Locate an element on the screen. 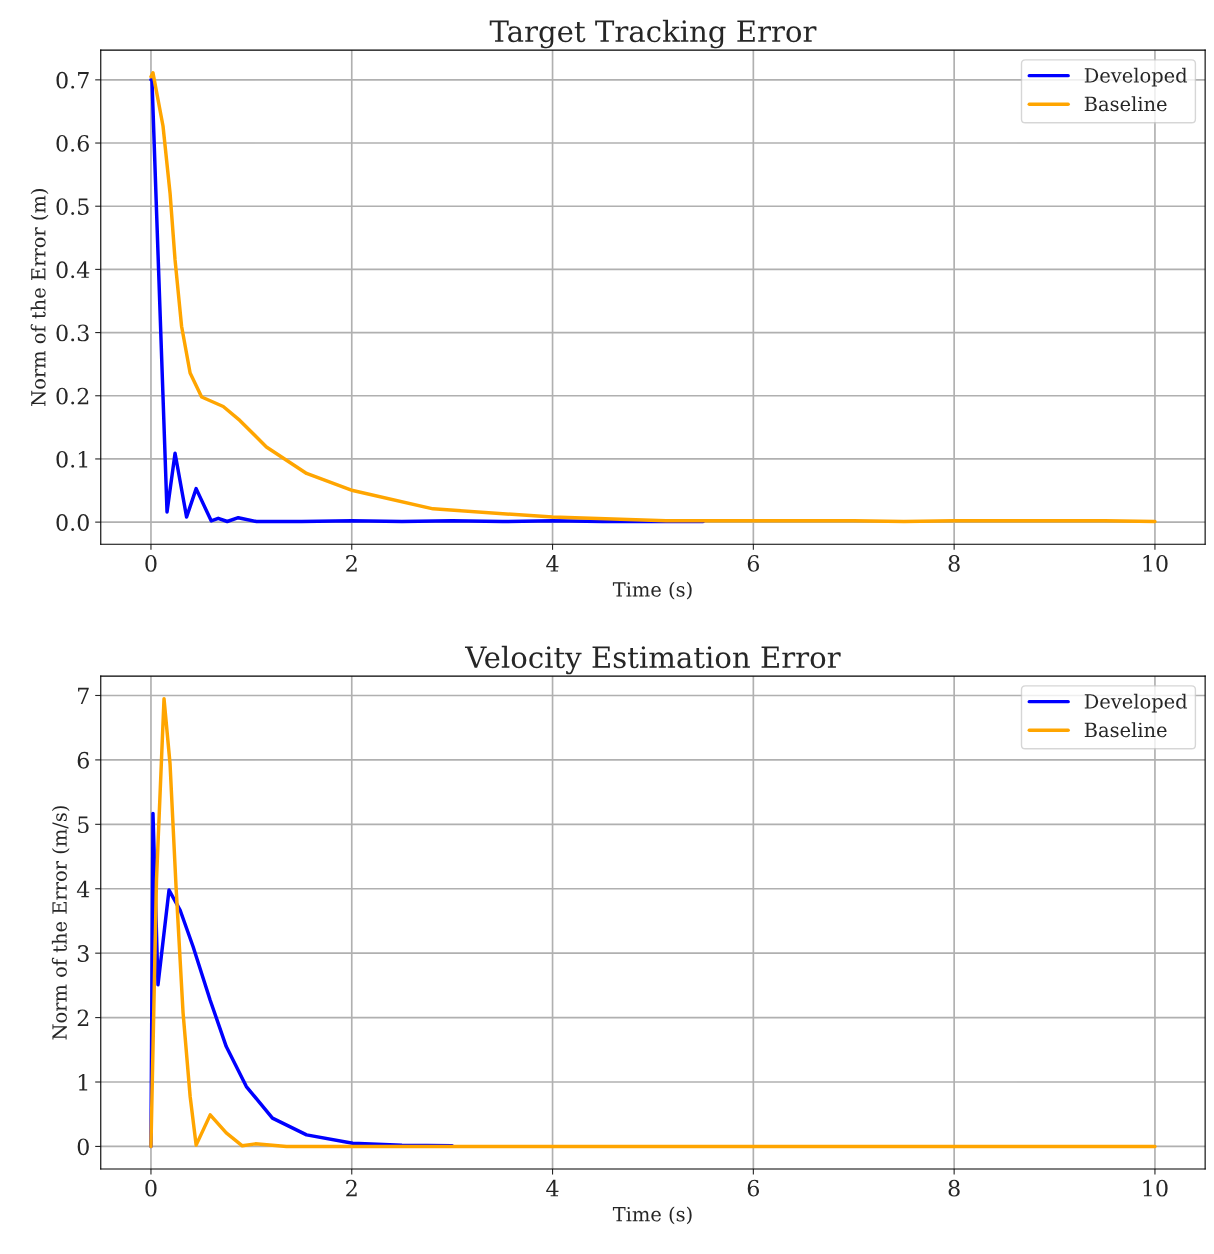 The height and width of the screenshot is (1254, 1214). y-tick-label: 6 is located at coordinates (83, 760).